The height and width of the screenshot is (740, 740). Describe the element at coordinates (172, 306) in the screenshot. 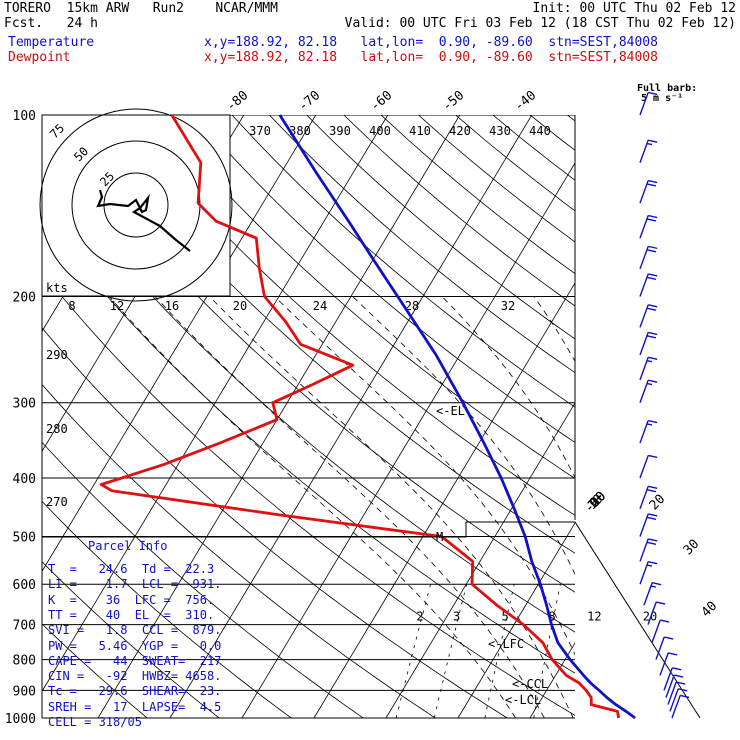

I see `moist-adiabat-label: 16` at that location.